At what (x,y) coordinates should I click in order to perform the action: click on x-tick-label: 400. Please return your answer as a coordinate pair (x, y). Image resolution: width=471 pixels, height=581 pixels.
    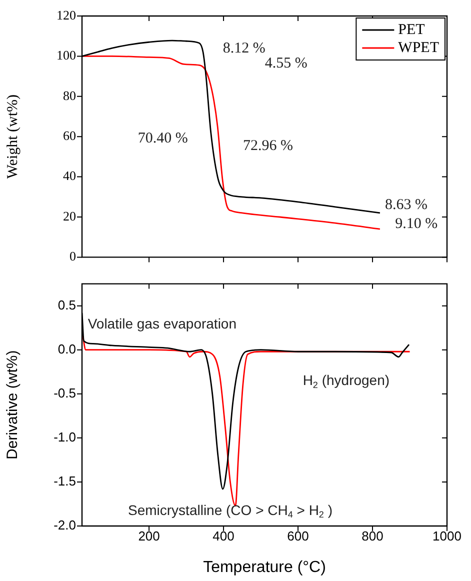
    Looking at the image, I should click on (223, 536).